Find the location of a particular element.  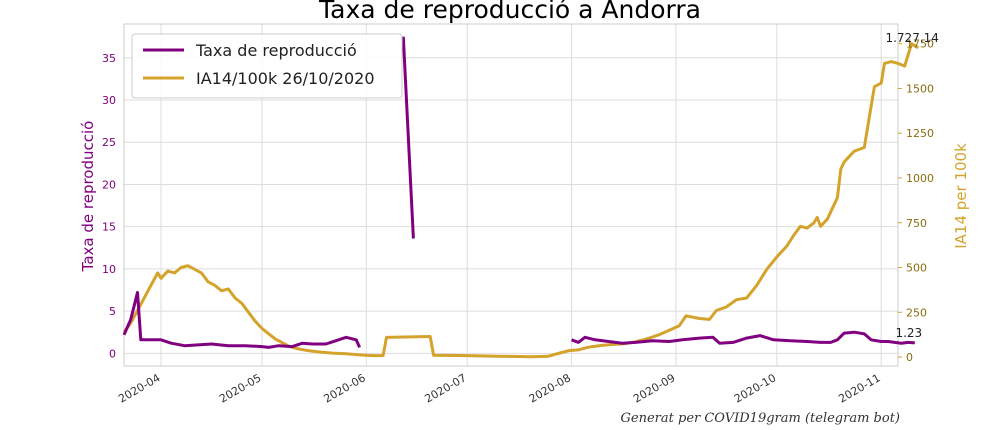

y-axis-label-left: Taxa de reproducció is located at coordinates (88, 197).